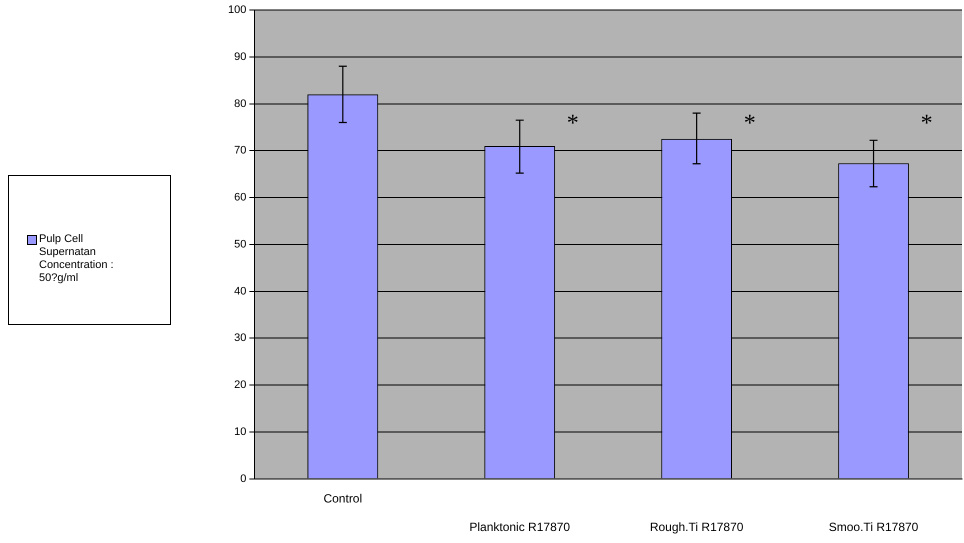 This screenshot has height=543, width=964. I want to click on y-tick-label: 50, so click(240, 244).